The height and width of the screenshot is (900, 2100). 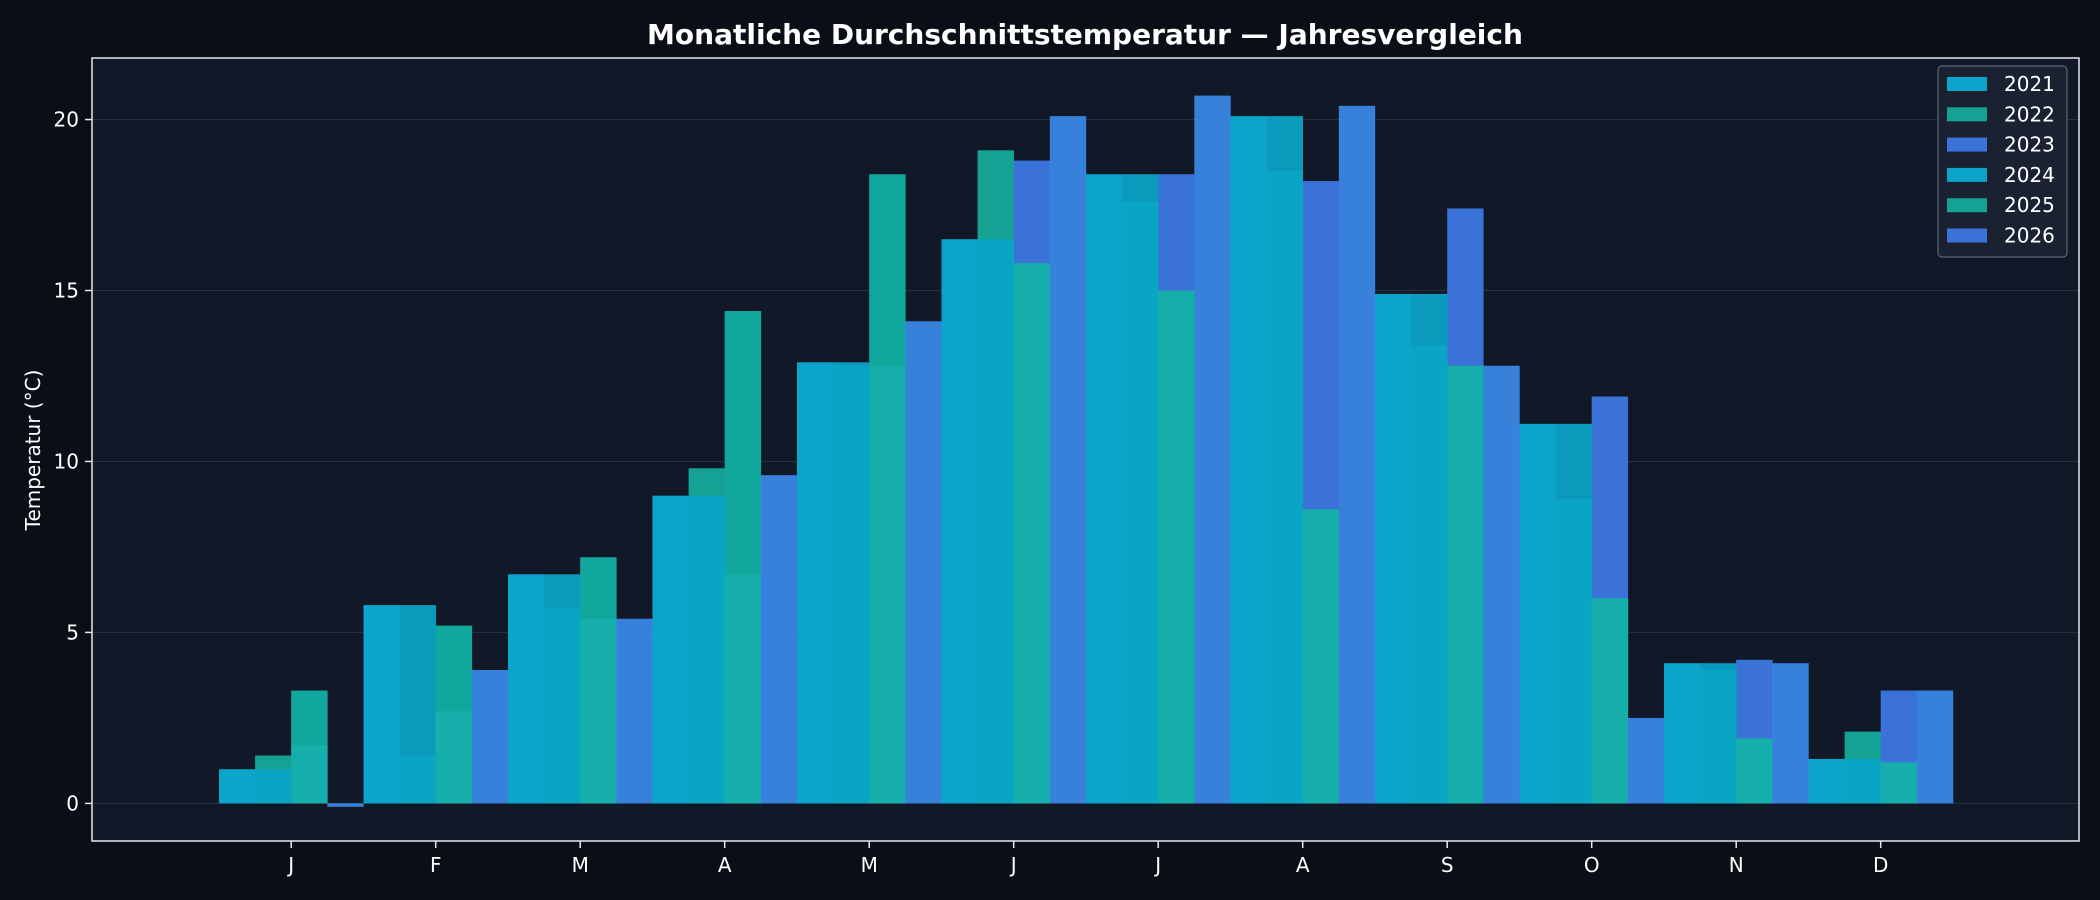 I want to click on legend-label: 2022, so click(x=2029, y=114).